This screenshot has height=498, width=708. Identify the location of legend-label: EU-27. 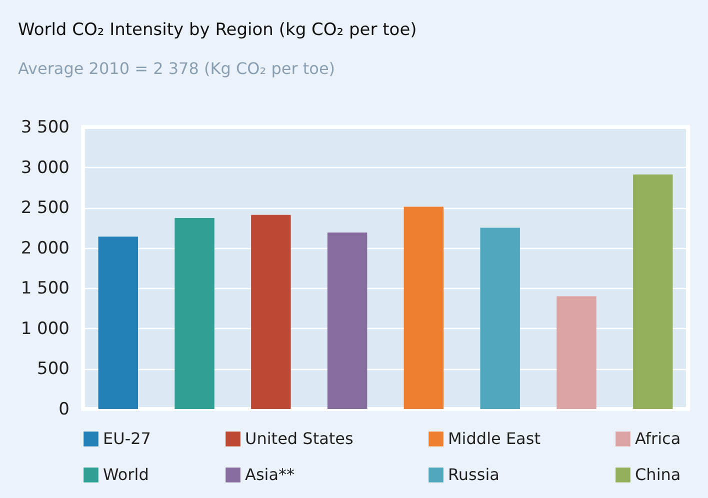
(127, 438).